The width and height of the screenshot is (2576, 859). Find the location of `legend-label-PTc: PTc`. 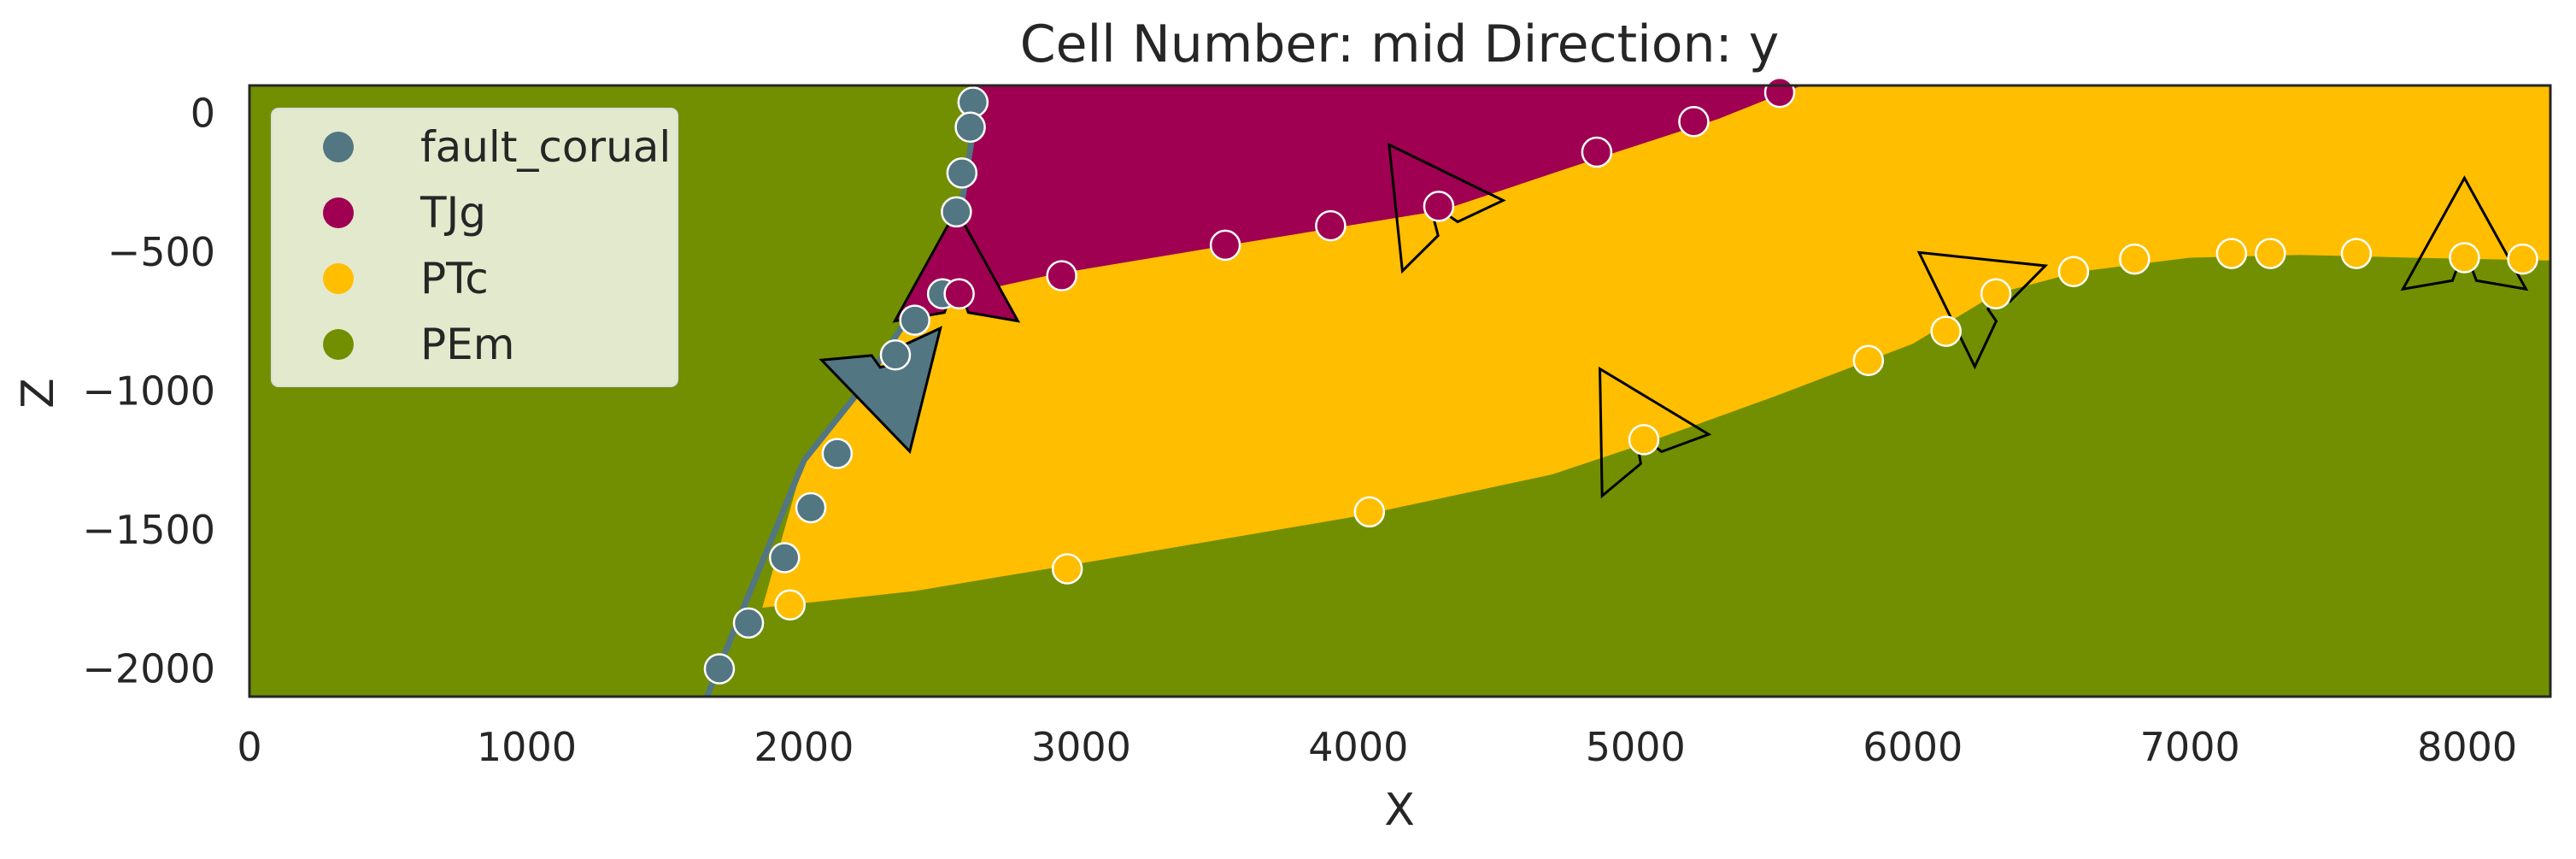

legend-label-PTc: PTc is located at coordinates (454, 278).